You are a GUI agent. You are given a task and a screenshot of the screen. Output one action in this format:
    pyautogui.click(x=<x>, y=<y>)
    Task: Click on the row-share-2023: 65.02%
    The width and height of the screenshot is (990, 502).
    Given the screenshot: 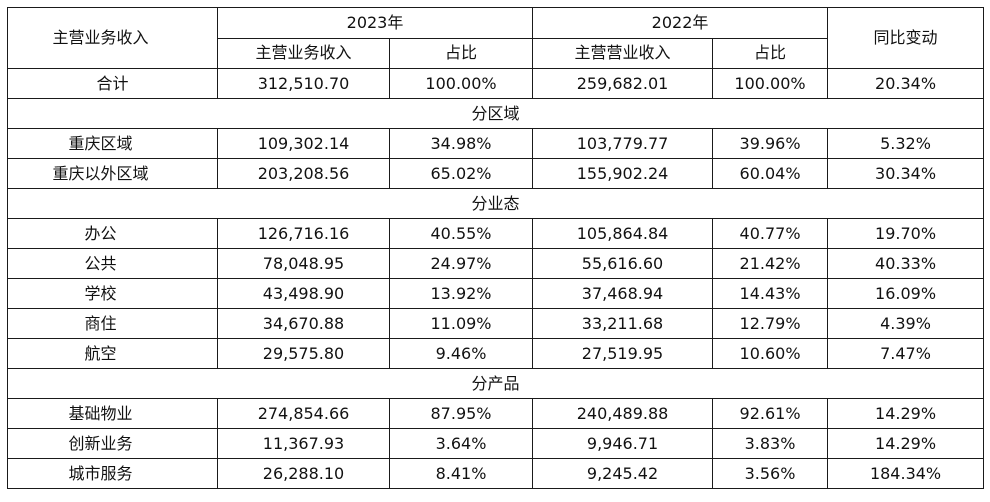 What is the action you would take?
    pyautogui.click(x=461, y=173)
    